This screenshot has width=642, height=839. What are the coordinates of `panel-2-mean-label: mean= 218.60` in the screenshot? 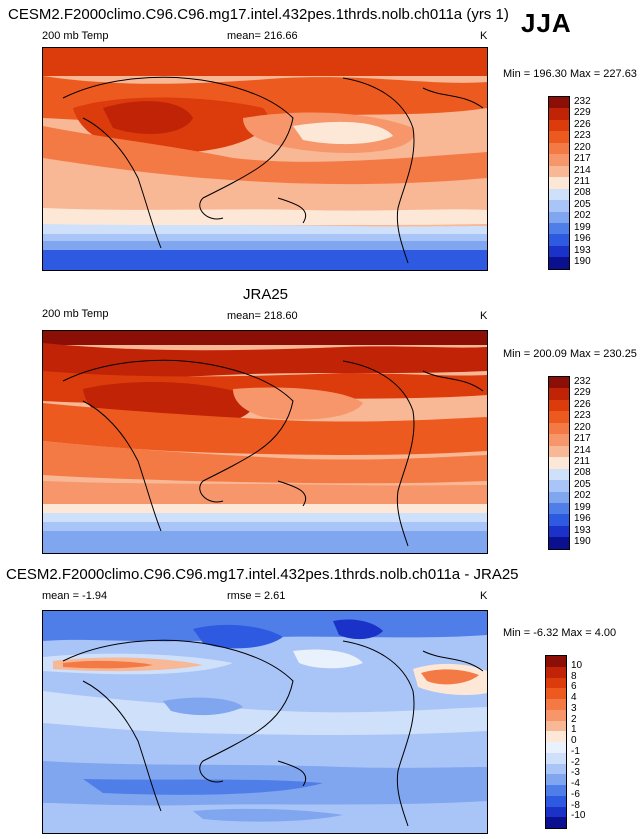 It's located at (262, 316).